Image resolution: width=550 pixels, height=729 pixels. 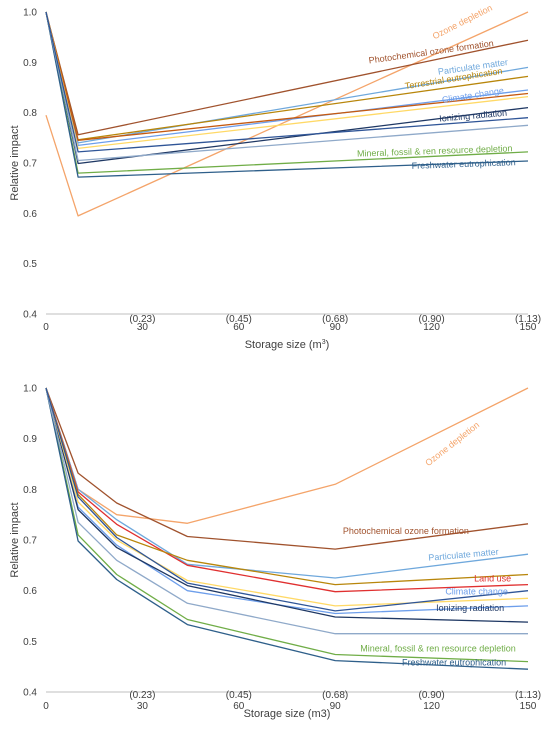 What do you see at coordinates (324, 342) in the screenshot?
I see `top-x-axis-title-sup: 3` at bounding box center [324, 342].